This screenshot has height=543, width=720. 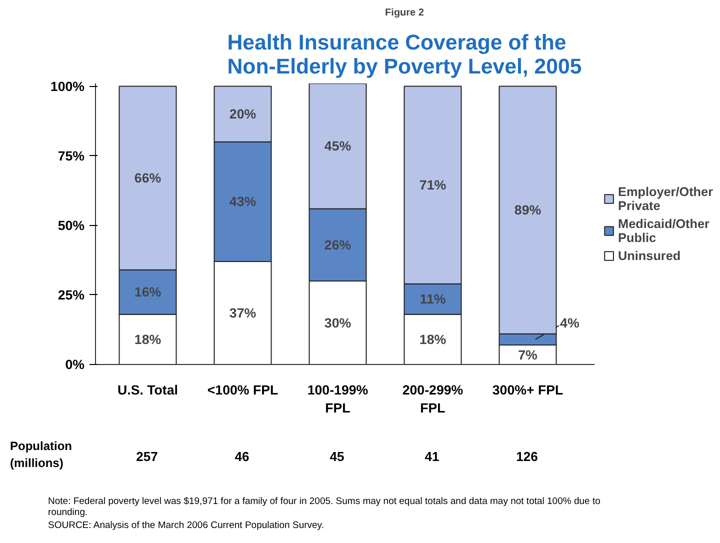 What do you see at coordinates (148, 292) in the screenshot?
I see `data-label: 16%` at bounding box center [148, 292].